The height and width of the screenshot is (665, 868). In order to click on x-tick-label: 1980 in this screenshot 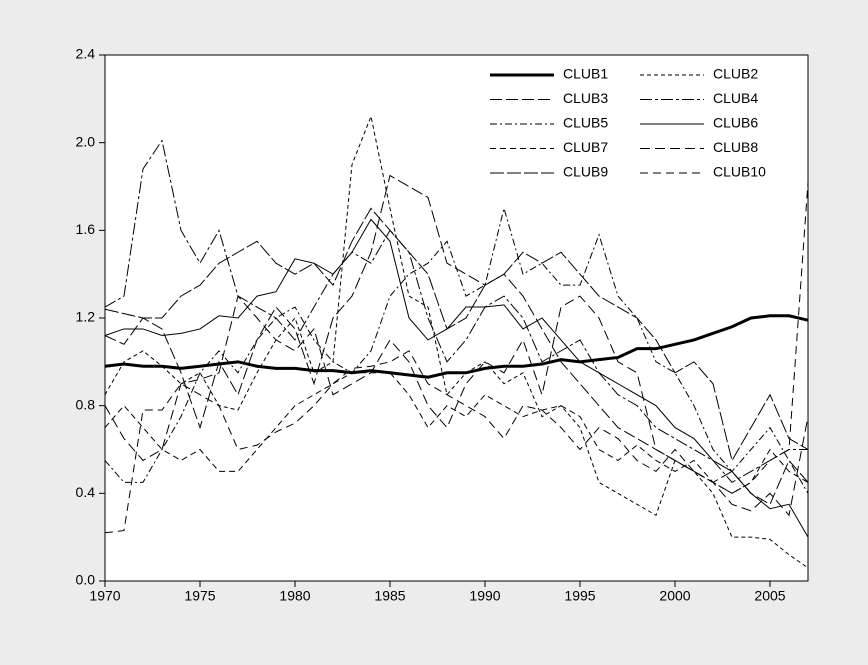, I will do `click(294, 596)`.